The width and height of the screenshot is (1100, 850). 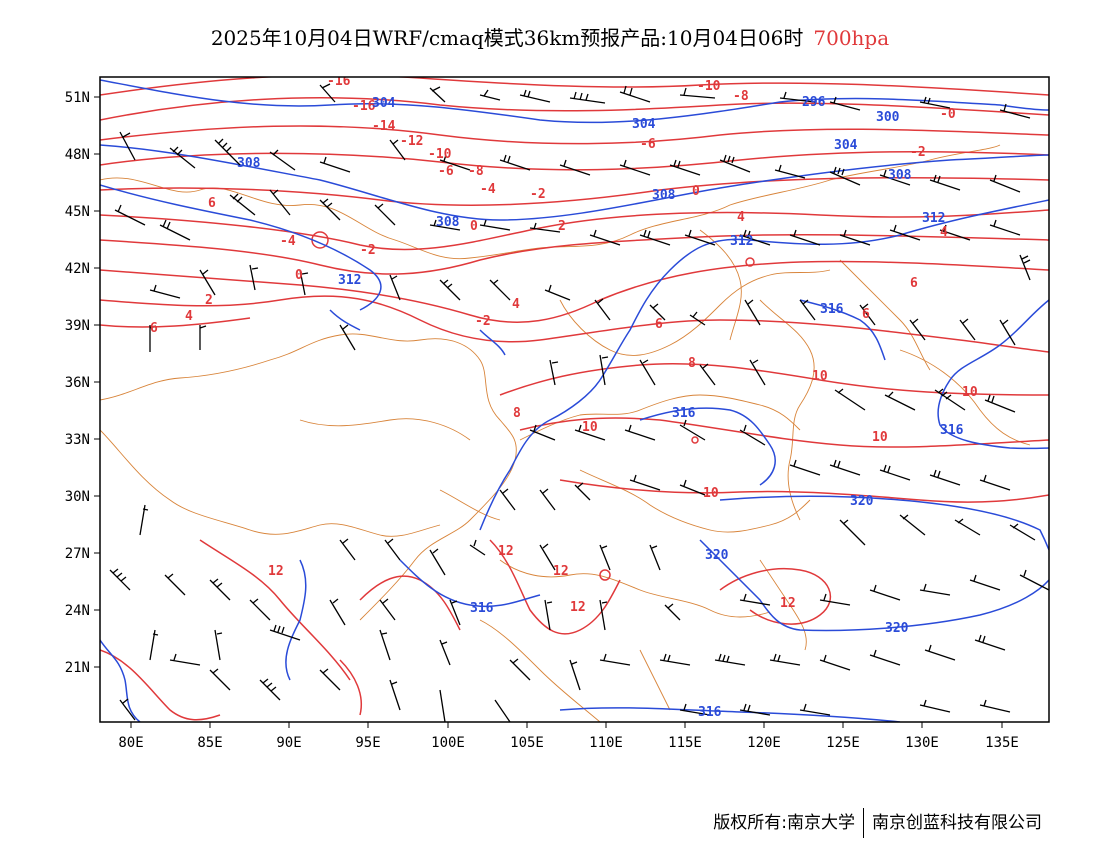 I want to click on lat-label: 36N, so click(x=77, y=383).